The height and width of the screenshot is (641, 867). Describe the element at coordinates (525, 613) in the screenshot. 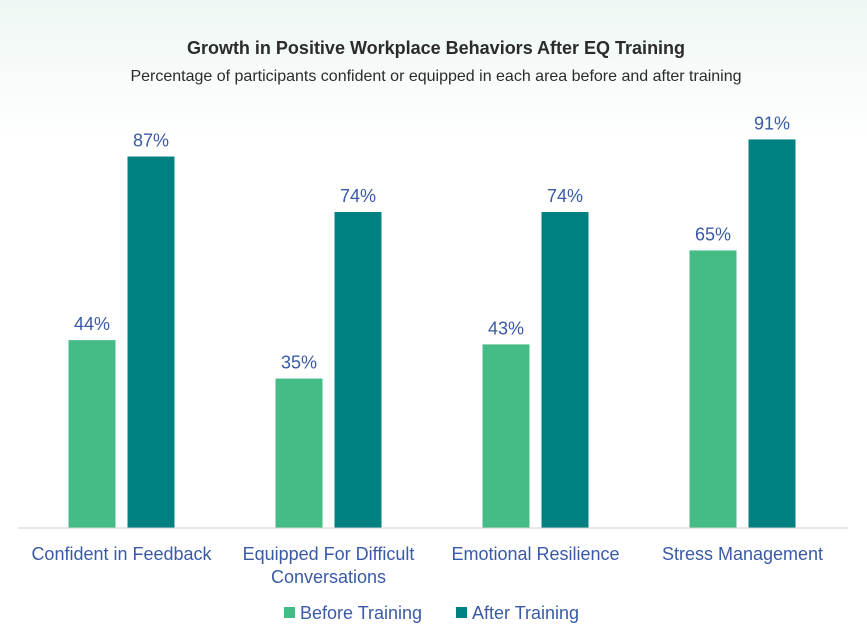

I see `legend-label: After Training` at that location.